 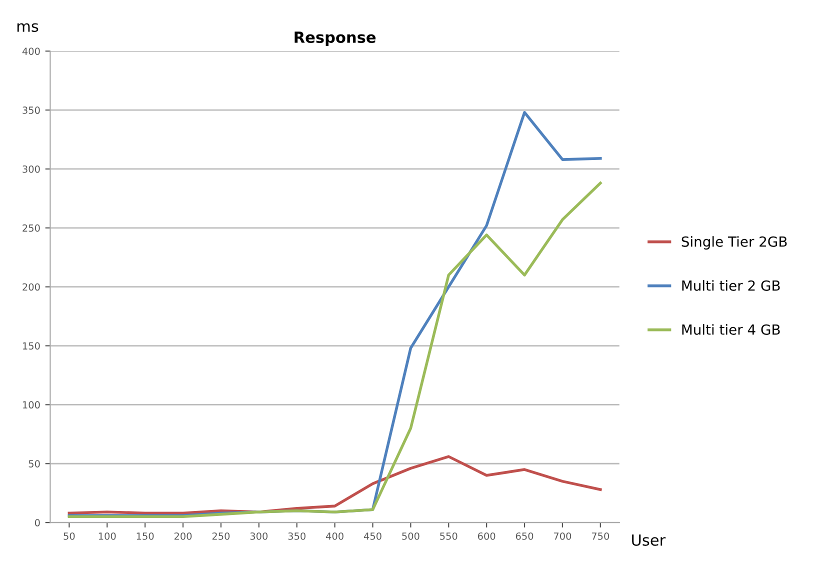 What do you see at coordinates (34, 464) in the screenshot?
I see `y-tick-label: 50` at bounding box center [34, 464].